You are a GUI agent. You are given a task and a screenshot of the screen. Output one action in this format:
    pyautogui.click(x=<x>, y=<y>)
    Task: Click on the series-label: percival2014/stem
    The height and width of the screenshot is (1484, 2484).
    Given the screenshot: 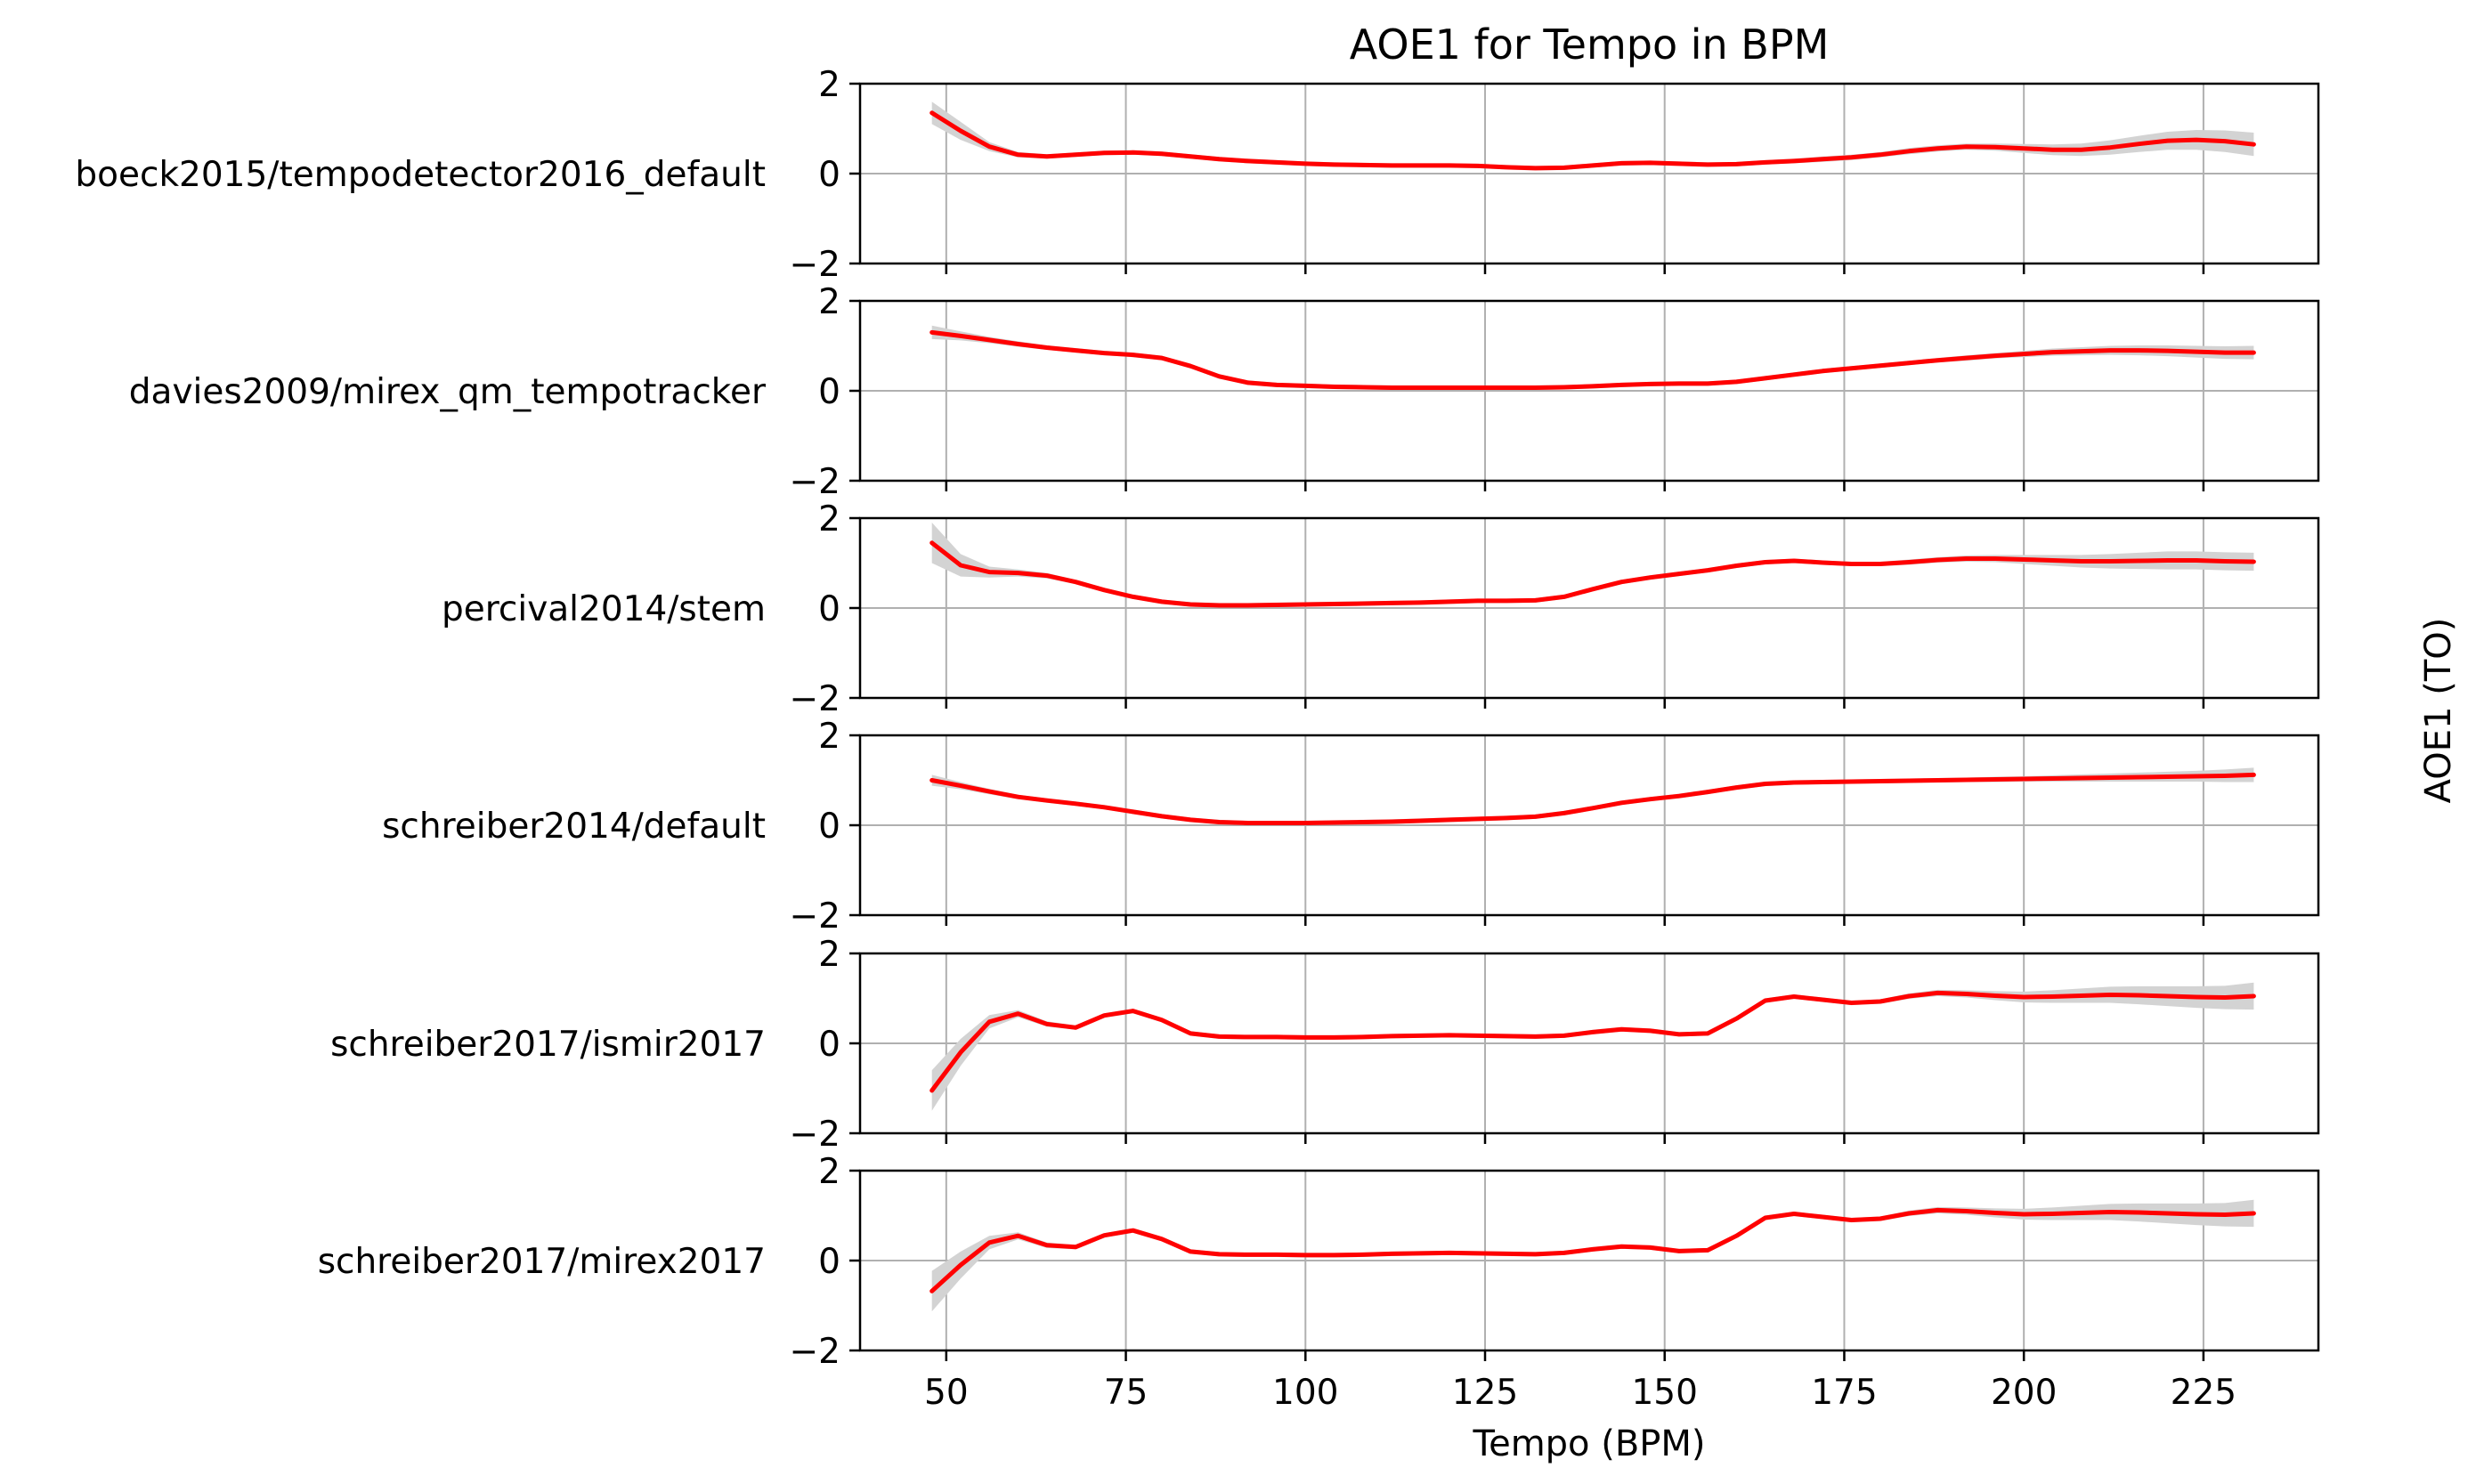 What is the action you would take?
    pyautogui.click(x=604, y=609)
    